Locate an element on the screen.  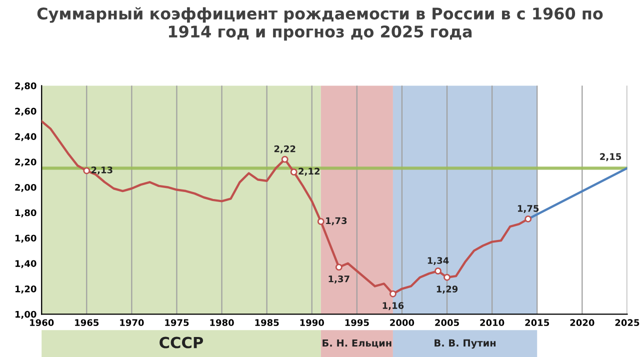
y-tick-label: 1,40 is located at coordinates (25, 264).